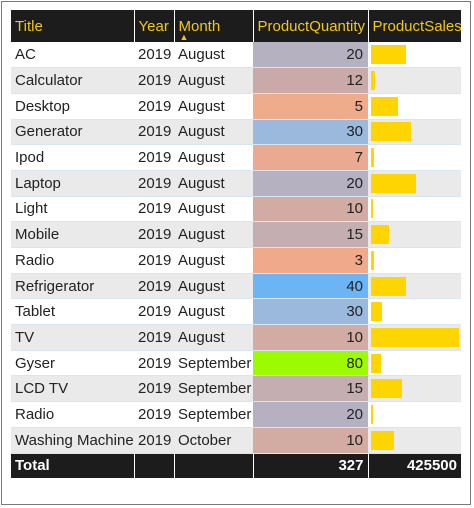 This screenshot has height=508, width=474. What do you see at coordinates (199, 26) in the screenshot?
I see `column-header-month-label: Month` at bounding box center [199, 26].